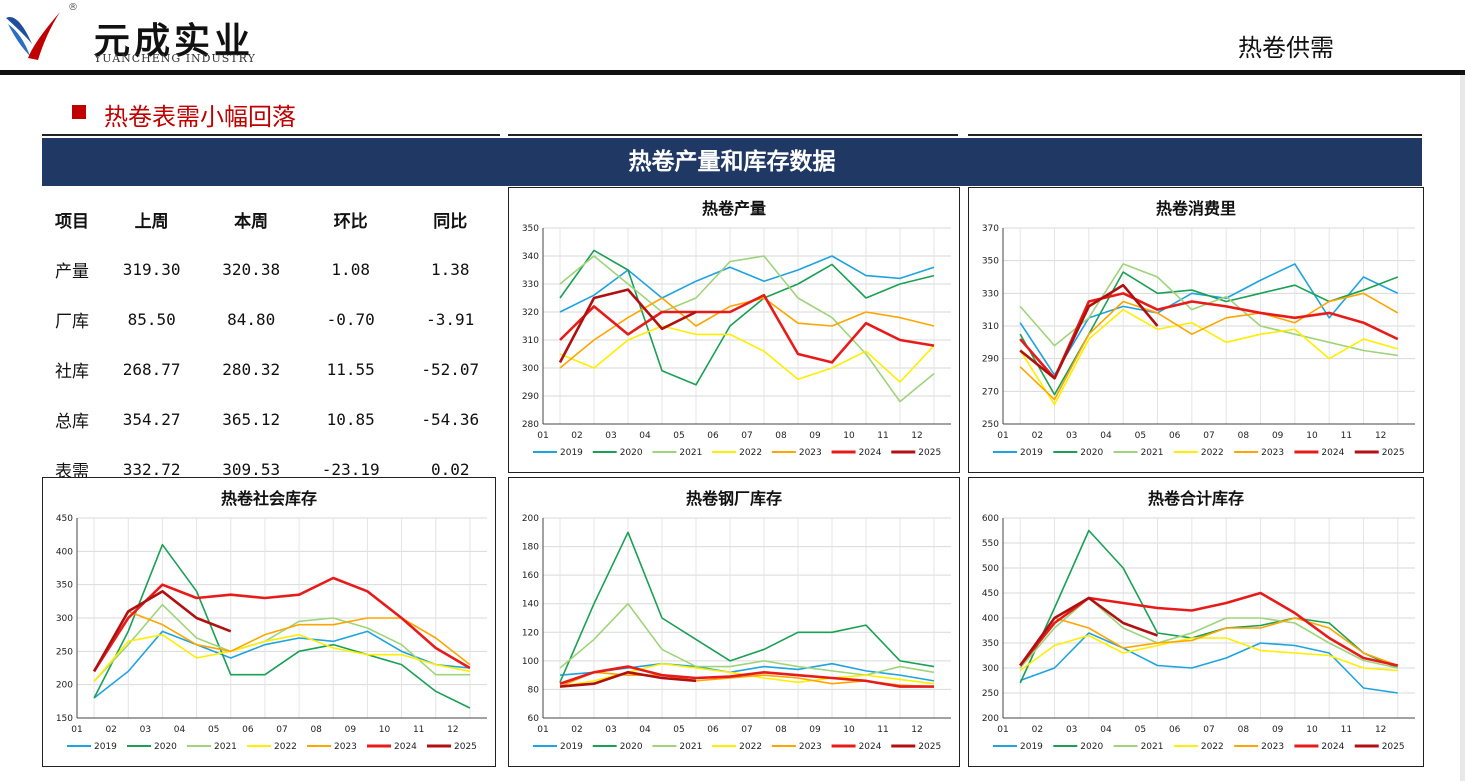 The image size is (1465, 781). What do you see at coordinates (530, 633) in the screenshot?
I see `y-tick-label: 120` at bounding box center [530, 633].